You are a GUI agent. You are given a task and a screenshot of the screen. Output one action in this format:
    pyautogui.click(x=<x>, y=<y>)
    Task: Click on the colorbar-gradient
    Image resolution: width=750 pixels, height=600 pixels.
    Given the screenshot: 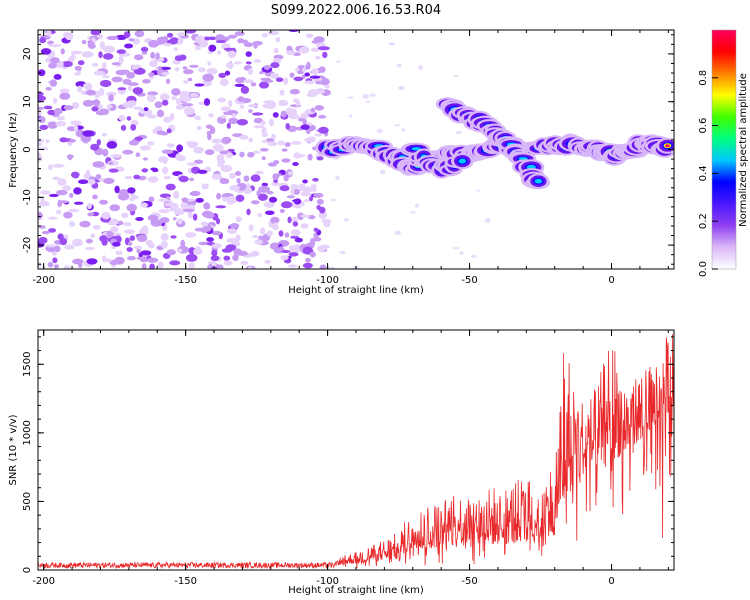 What is the action you would take?
    pyautogui.click(x=724, y=149)
    